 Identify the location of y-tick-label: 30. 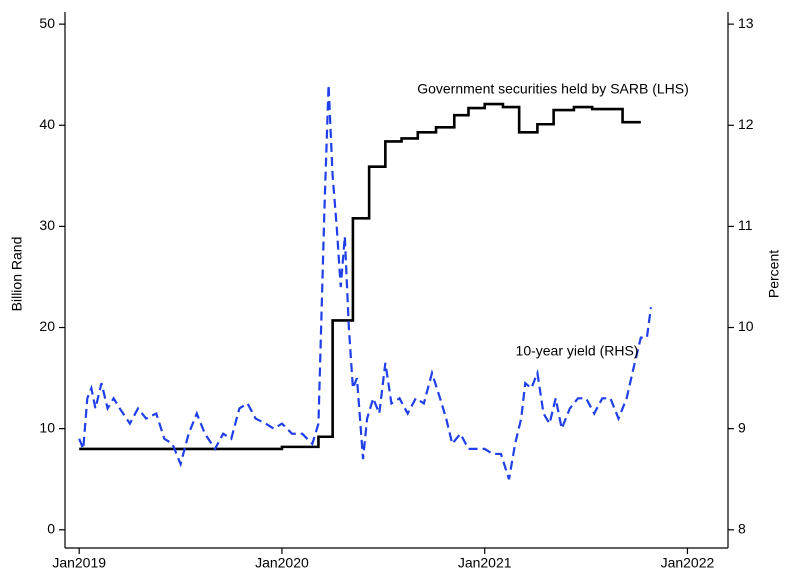
(47, 225).